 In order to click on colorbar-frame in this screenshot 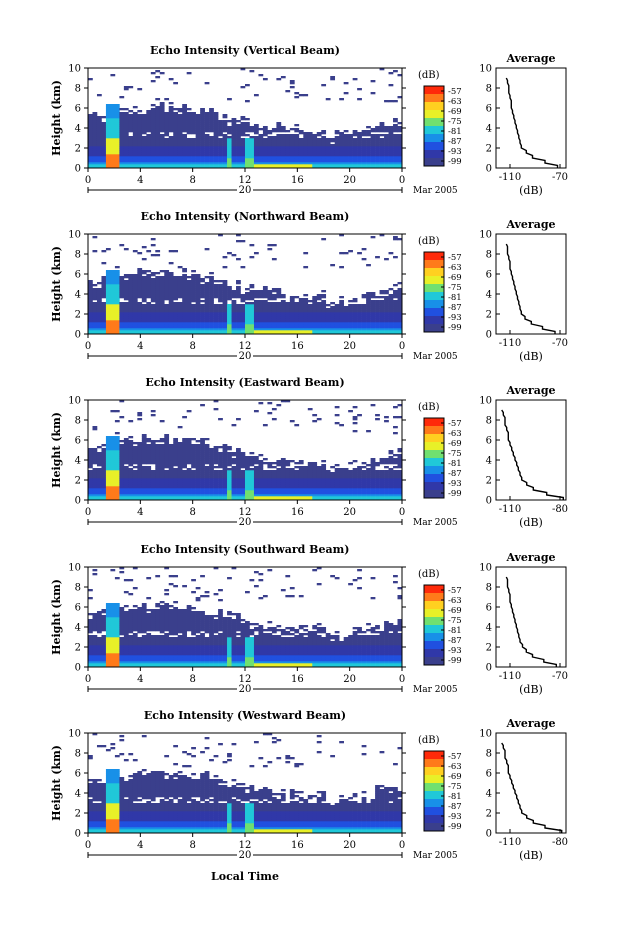, I will do `click(434, 126)`.